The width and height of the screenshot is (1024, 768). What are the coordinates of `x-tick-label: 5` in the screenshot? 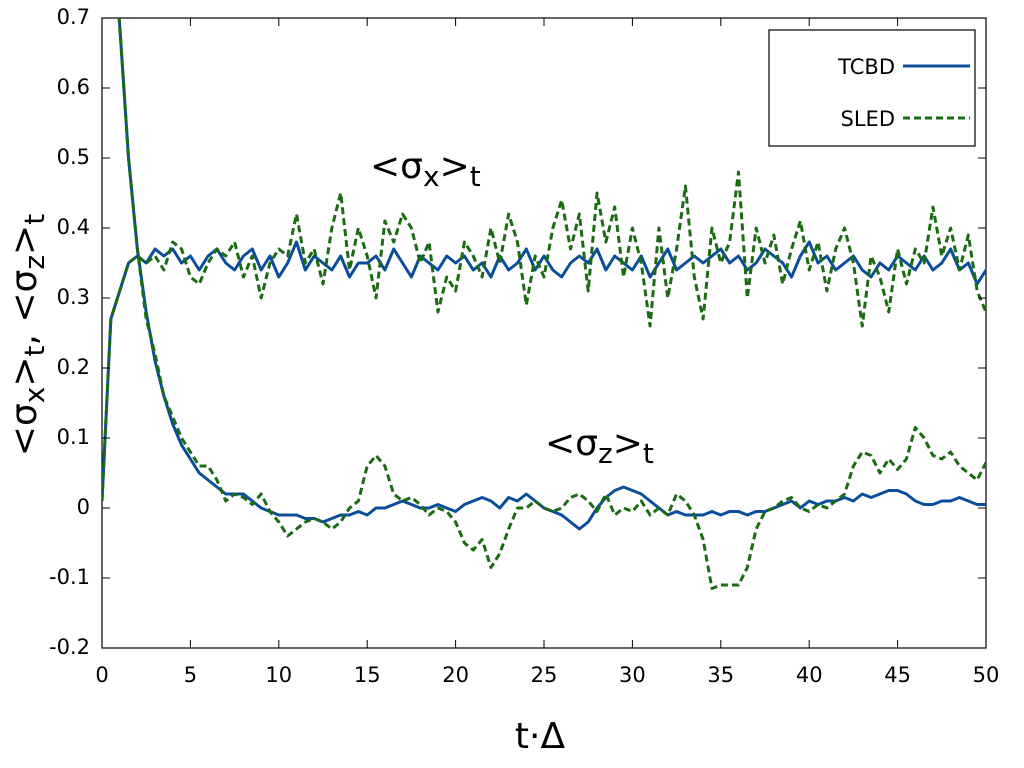 It's located at (190, 675).